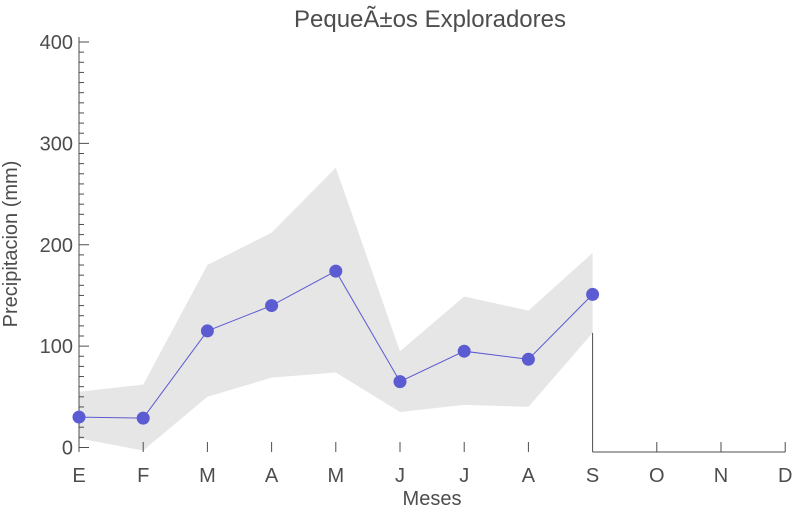 The width and height of the screenshot is (792, 508). I want to click on x-tick-label: S, so click(592, 476).